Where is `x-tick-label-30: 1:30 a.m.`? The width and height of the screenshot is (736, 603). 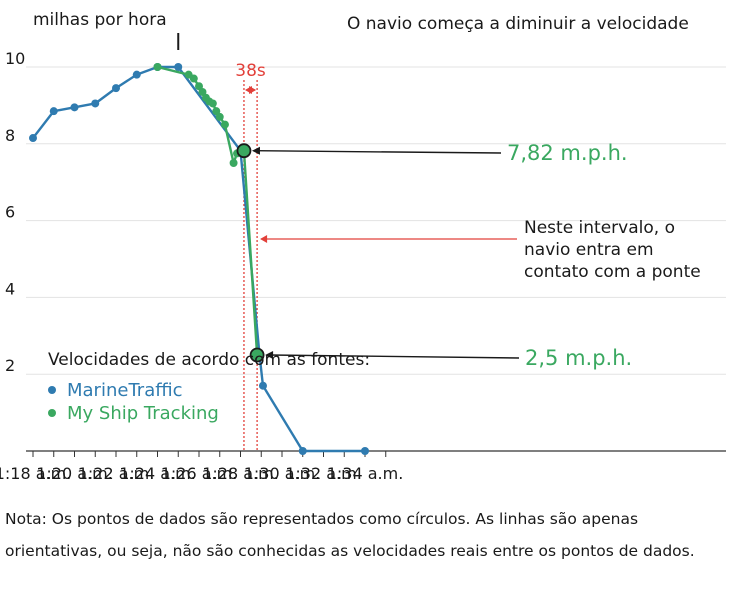
x-tick-label-30: 1:30 a.m. is located at coordinates (282, 473).